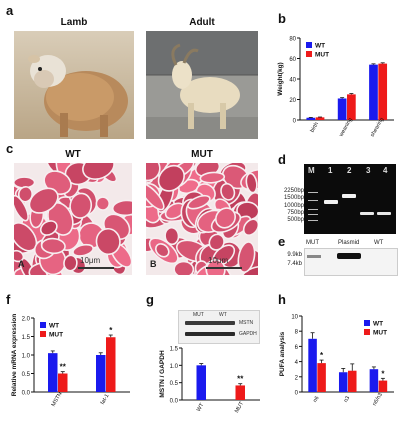  I want to click on y-tick-label: 8, so click(297, 333).